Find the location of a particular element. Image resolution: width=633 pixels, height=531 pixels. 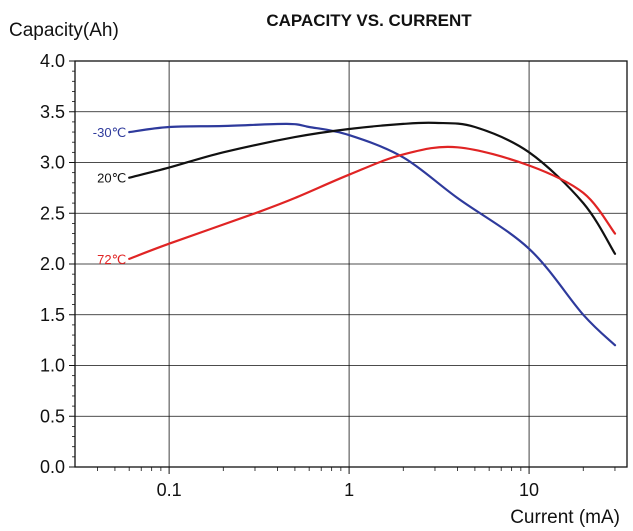

y-tick-label: 2.5 is located at coordinates (52, 213).